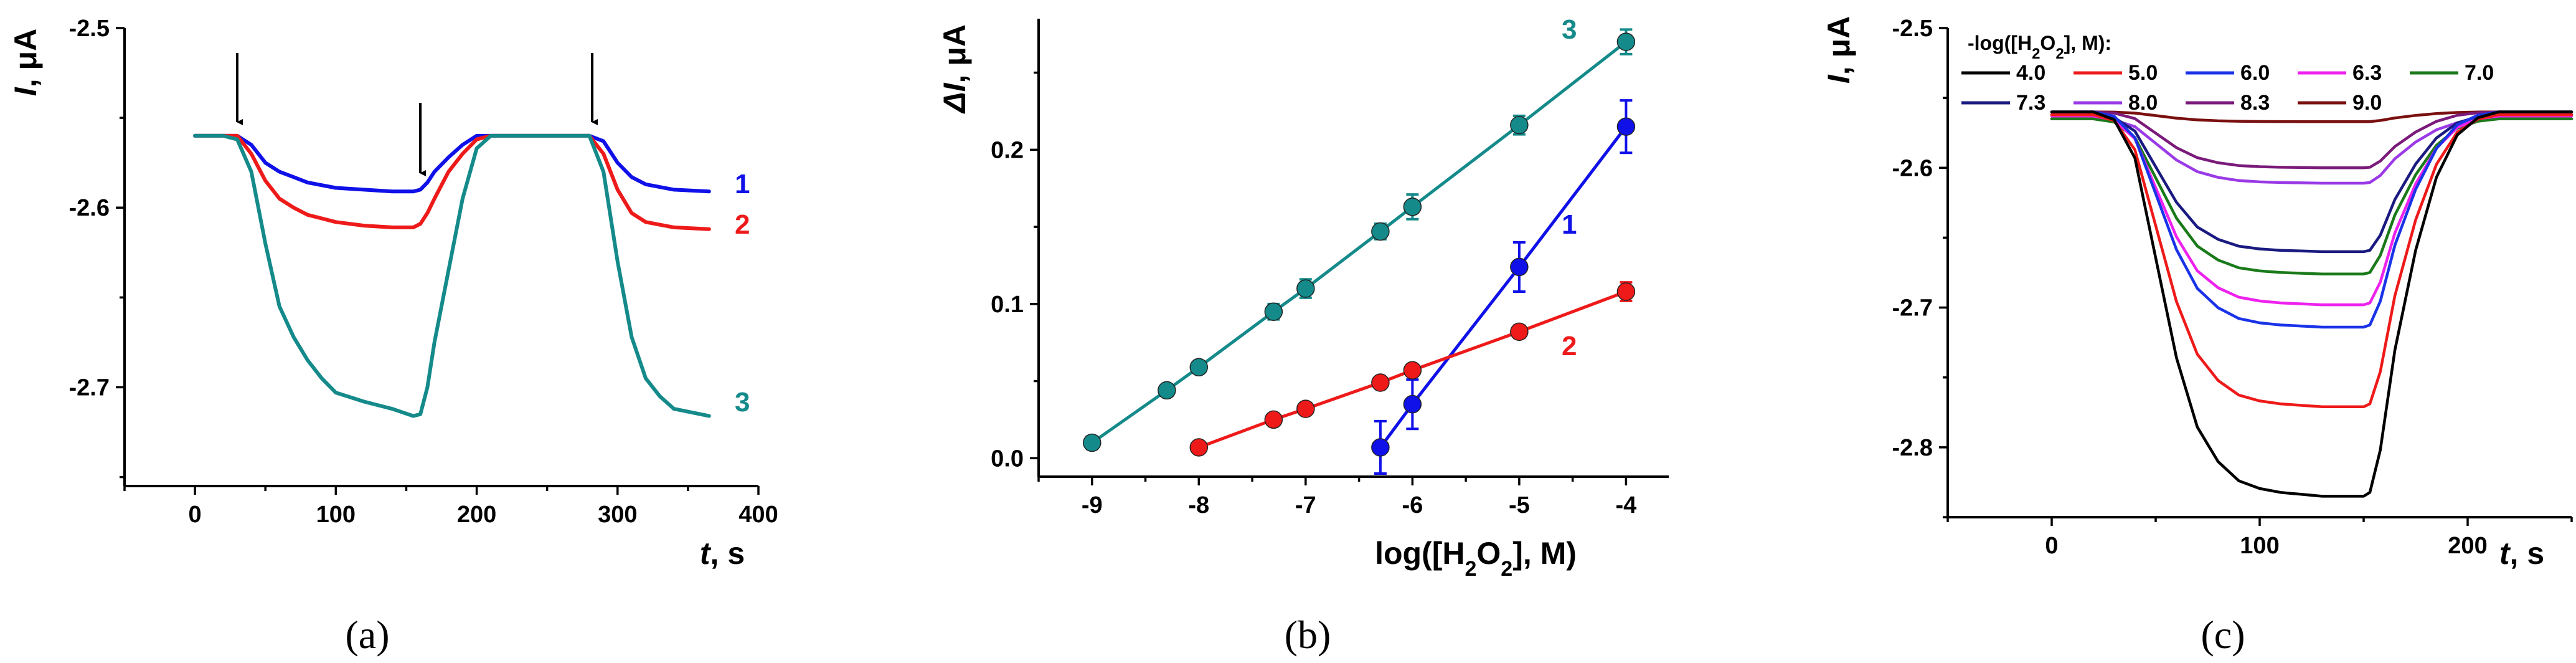 The height and width of the screenshot is (663, 2576). Describe the element at coordinates (2047, 43) in the screenshot. I see `panel-c-legend-title-part: O` at that location.